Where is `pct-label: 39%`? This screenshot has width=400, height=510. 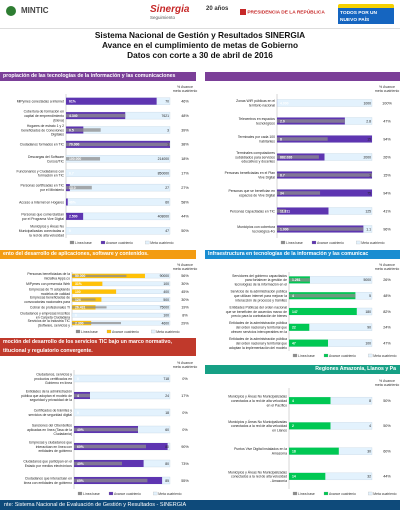
pct-label: 39% is located at coordinates (185, 130).